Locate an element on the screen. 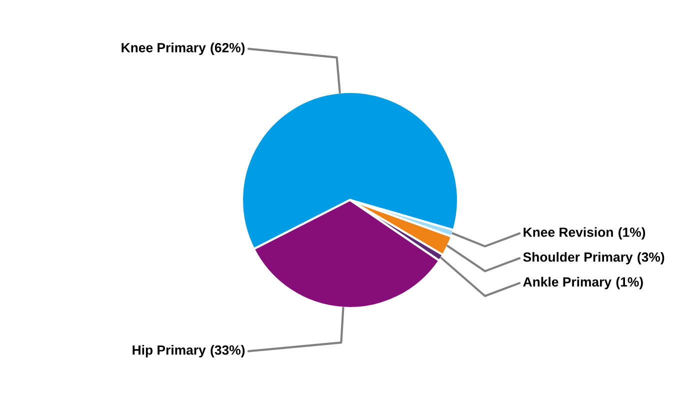 Image resolution: width=700 pixels, height=400 pixels. data-label: (62%) is located at coordinates (227, 48).